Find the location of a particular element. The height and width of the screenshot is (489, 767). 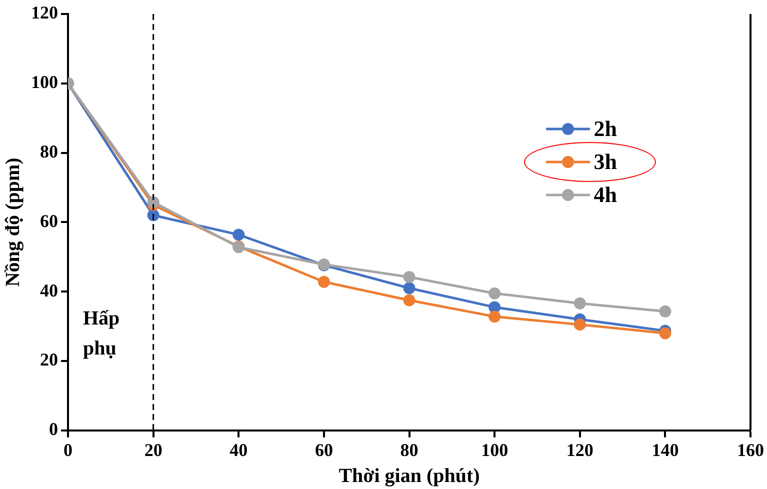

legend-label: 4h is located at coordinates (605, 195).